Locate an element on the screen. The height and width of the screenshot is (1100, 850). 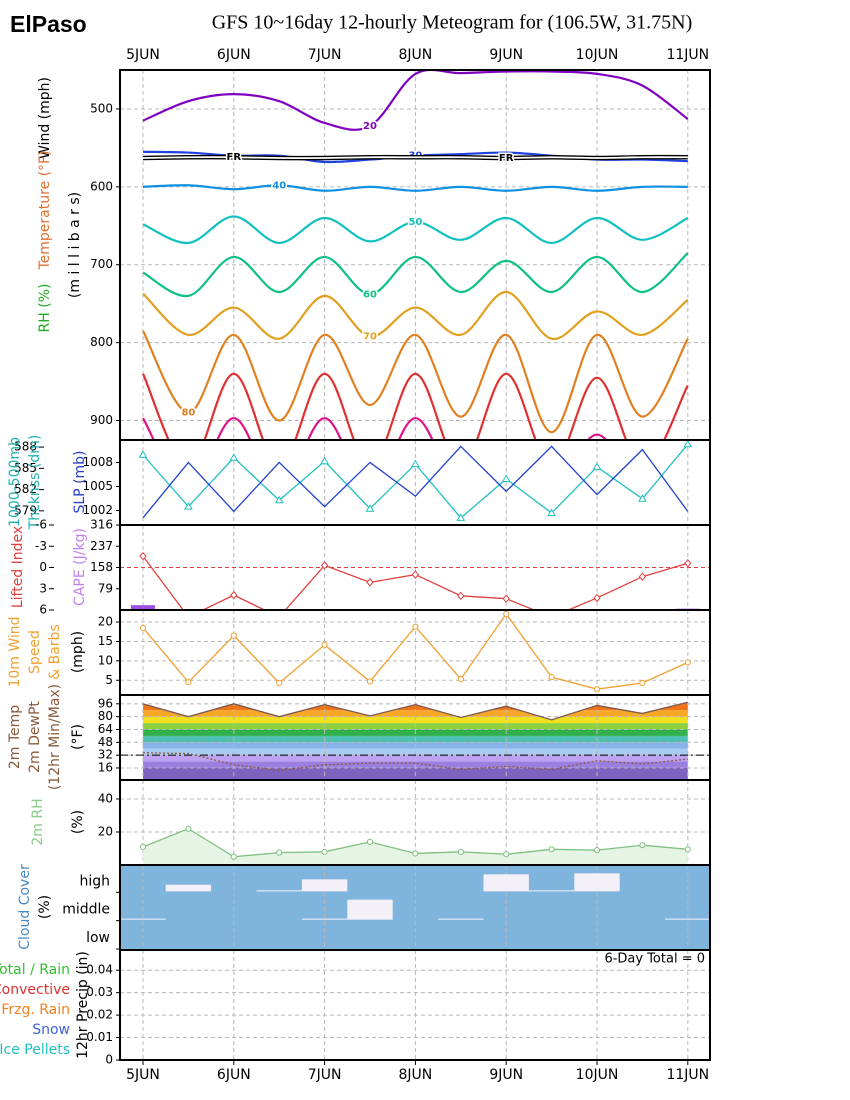
y-tick-label: 96 is located at coordinates (105, 703).